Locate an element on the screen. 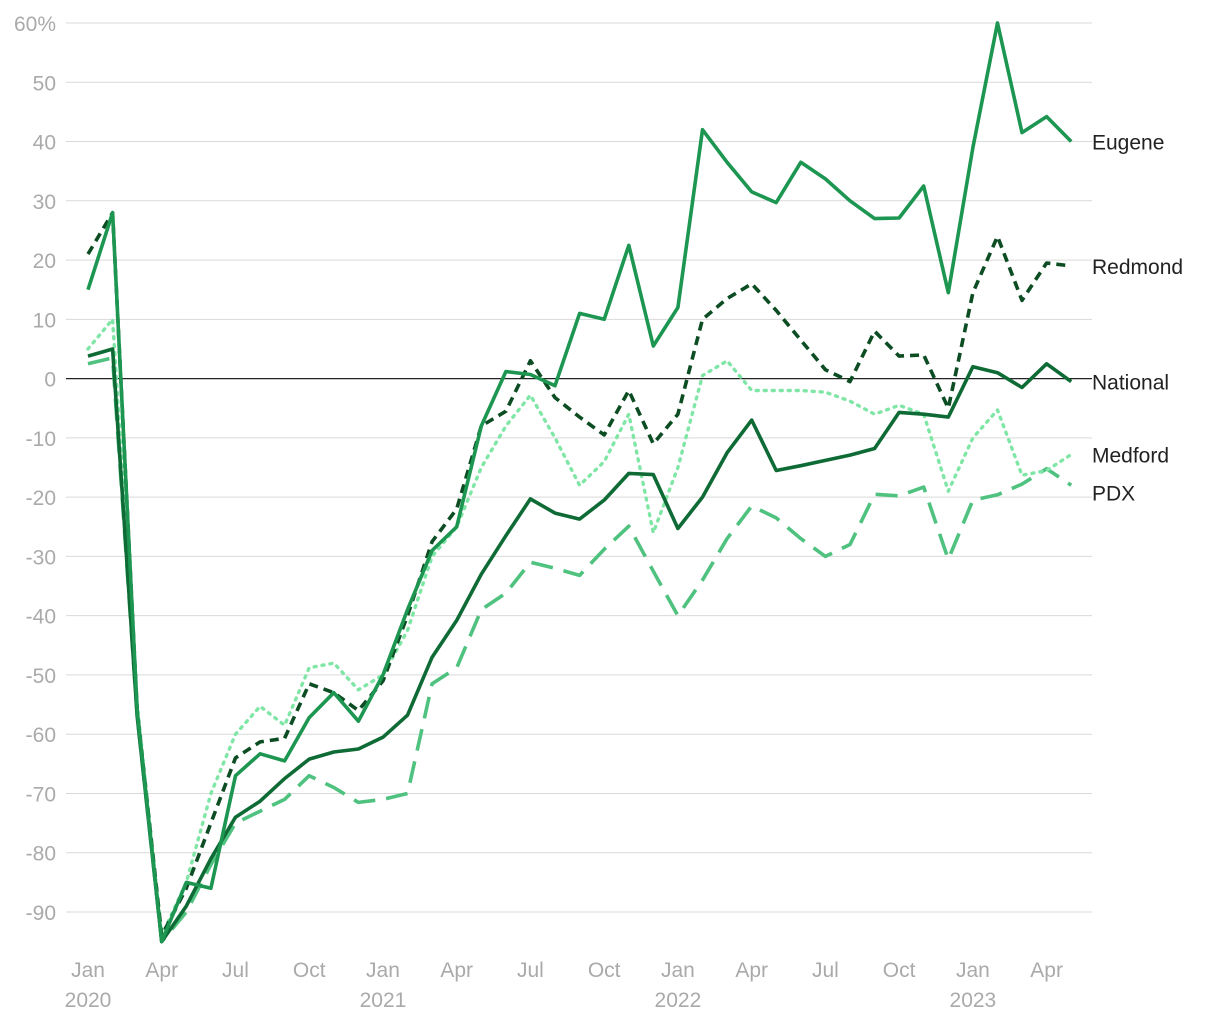 Image resolution: width=1220 pixels, height=1020 pixels. y-tick-label: -50 is located at coordinates (41, 676).